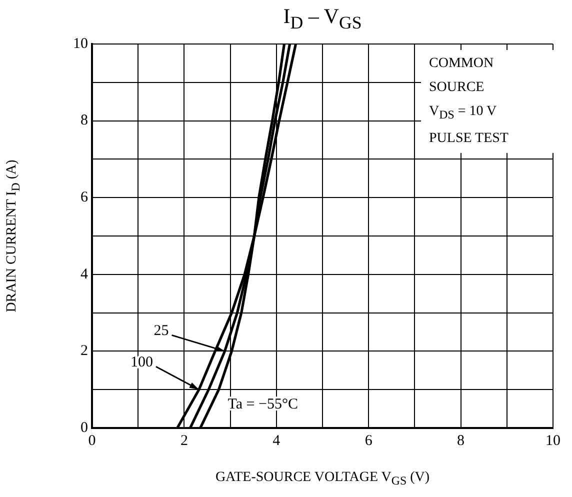 Image resolution: width=572 pixels, height=497 pixels. I want to click on x-tick-label: 6, so click(368, 440).